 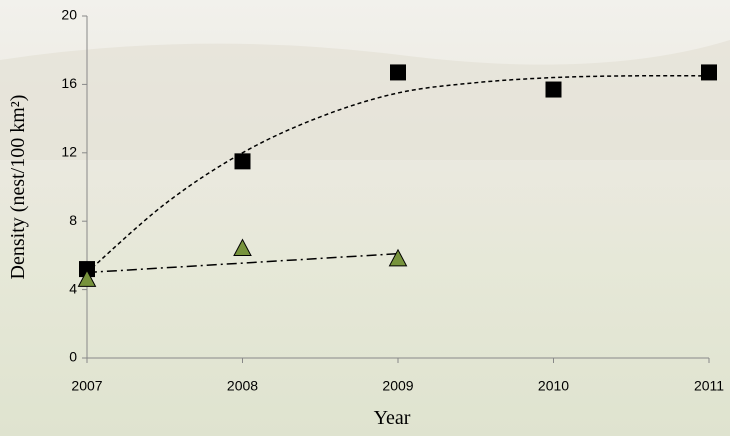 I want to click on x-tick-label: 2007, so click(x=86, y=386).